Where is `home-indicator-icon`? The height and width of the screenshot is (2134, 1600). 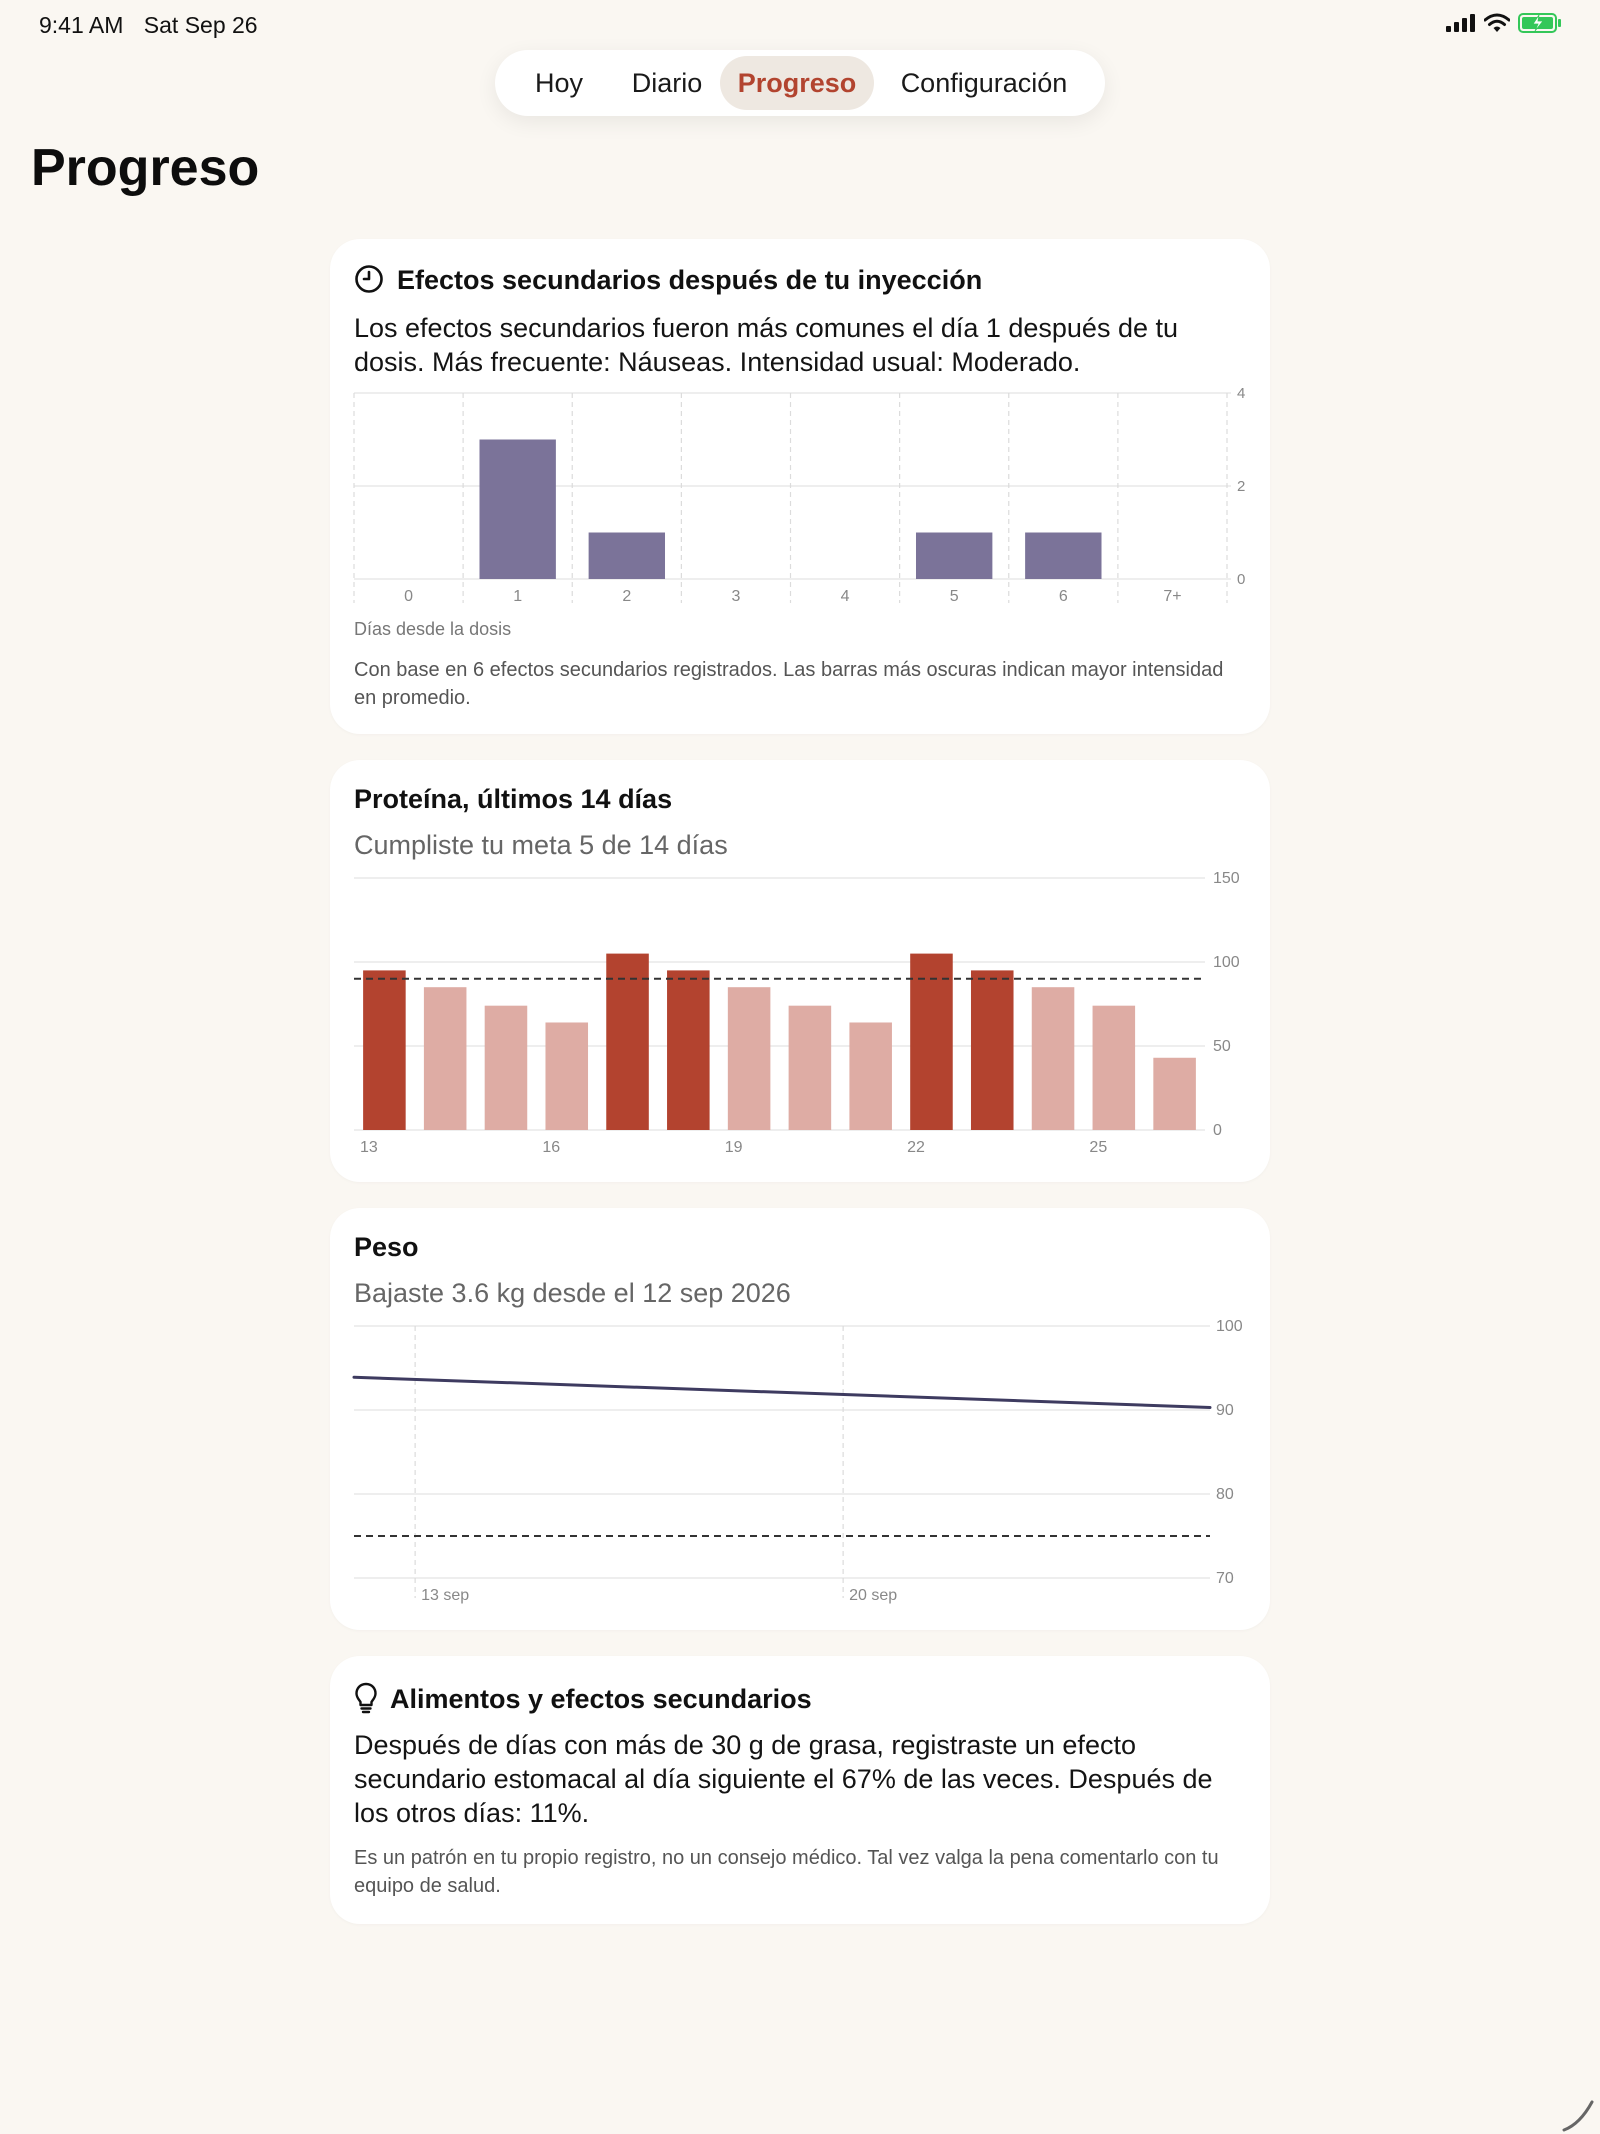
home-indicator-icon is located at coordinates (1580, 2114).